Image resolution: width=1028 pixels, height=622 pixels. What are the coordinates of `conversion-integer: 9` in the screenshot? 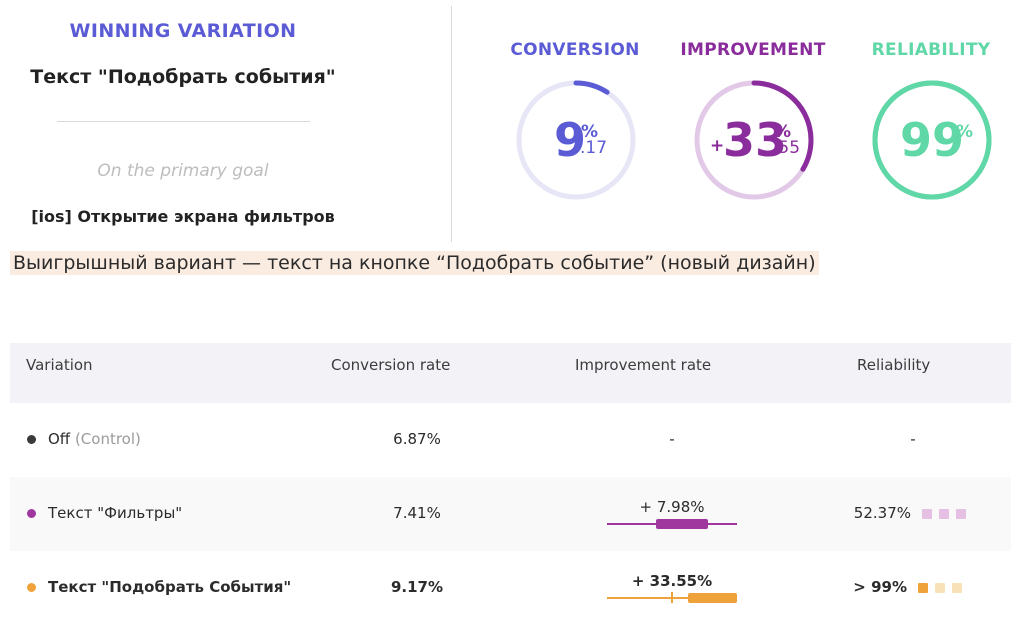 It's located at (570, 140).